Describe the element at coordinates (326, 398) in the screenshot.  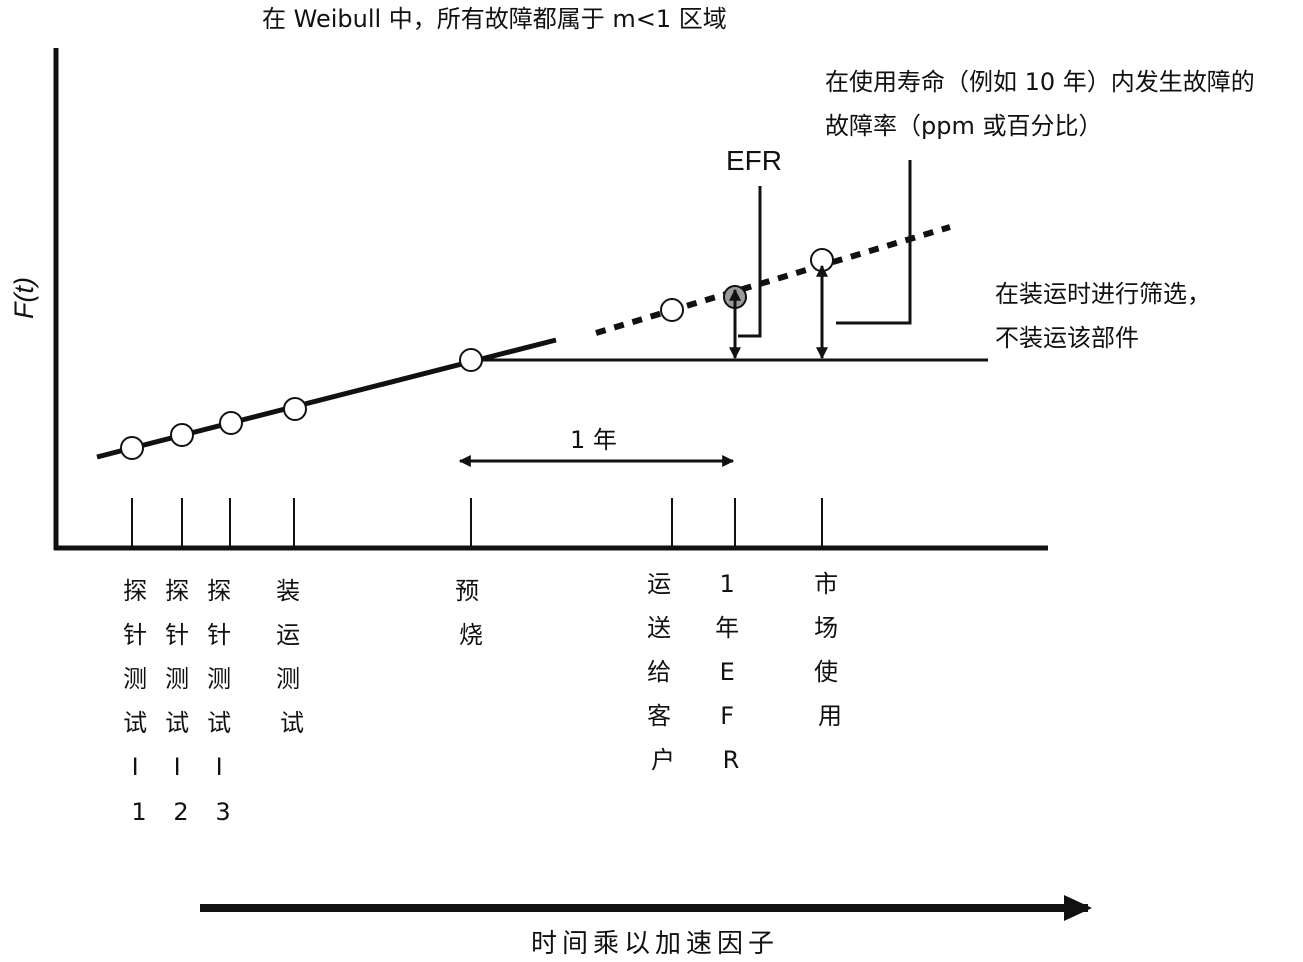
I see `solid-fit-line` at that location.